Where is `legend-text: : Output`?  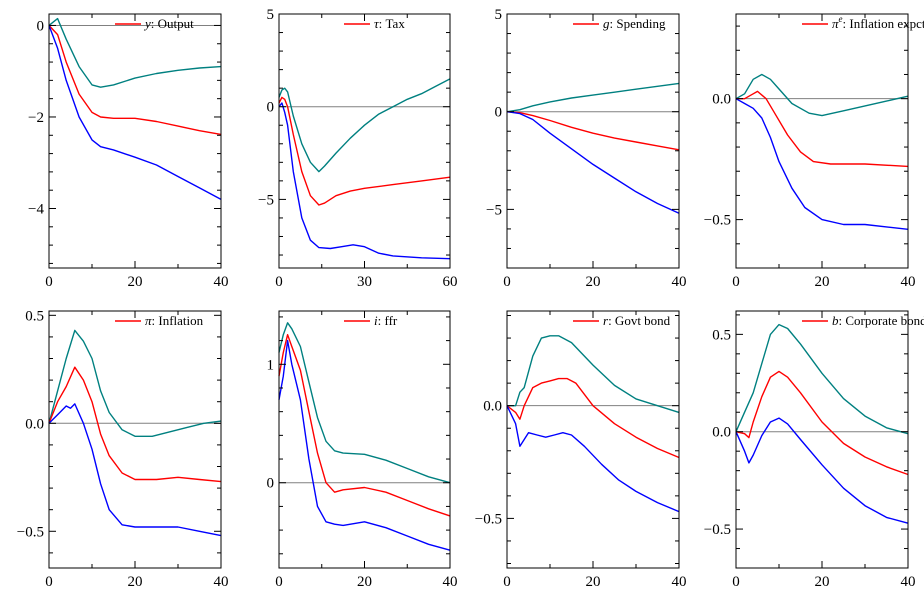 legend-text: : Output is located at coordinates (172, 23).